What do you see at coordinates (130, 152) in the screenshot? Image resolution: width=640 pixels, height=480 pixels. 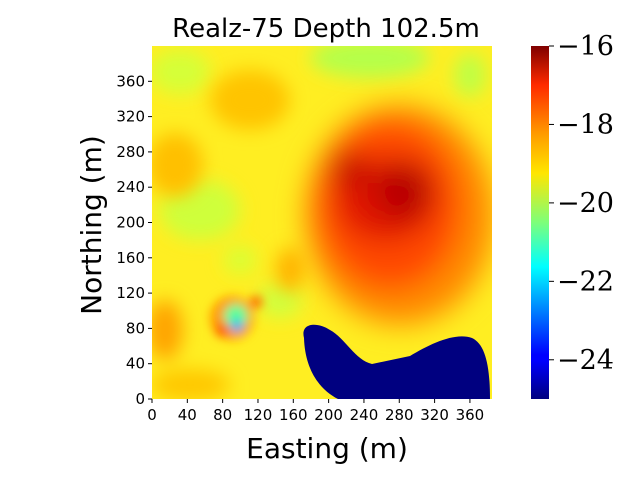 I see `y-tick-label: 280` at bounding box center [130, 152].